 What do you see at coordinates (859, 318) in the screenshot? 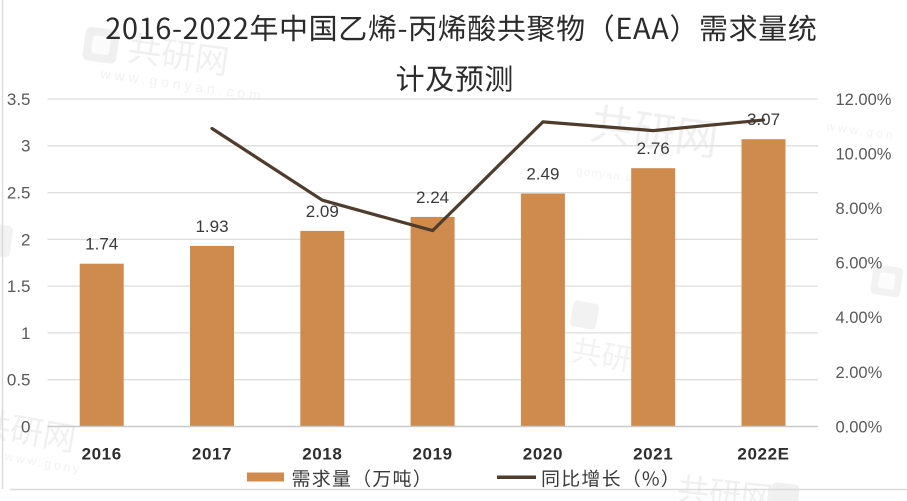
I see `svg-text: 4.00%` at bounding box center [859, 318].